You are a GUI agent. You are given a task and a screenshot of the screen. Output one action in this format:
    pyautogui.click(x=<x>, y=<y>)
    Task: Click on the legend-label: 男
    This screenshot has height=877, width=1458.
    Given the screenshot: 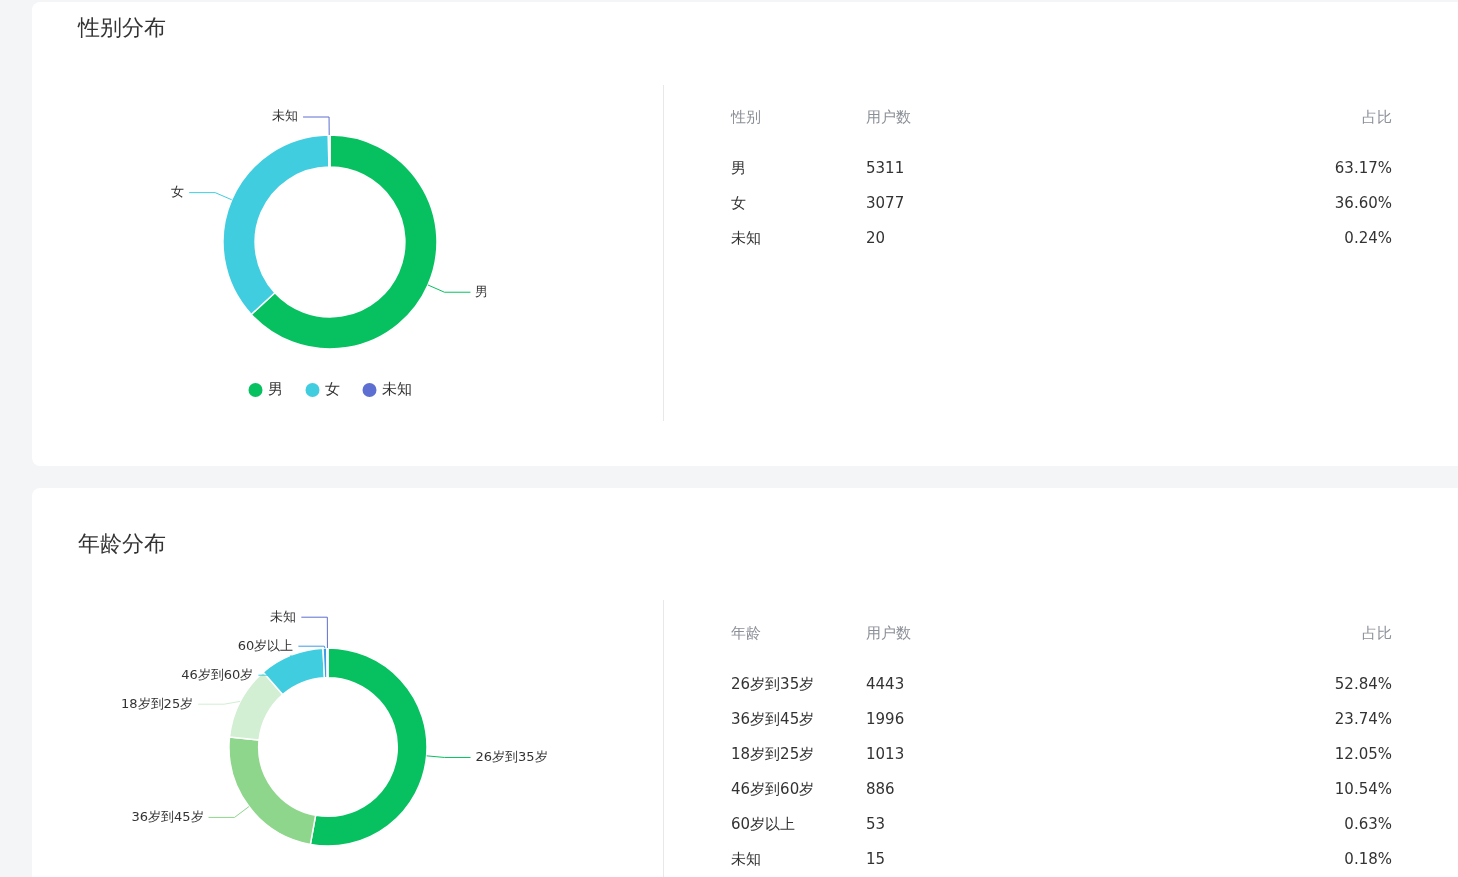 What is the action you would take?
    pyautogui.click(x=275, y=388)
    